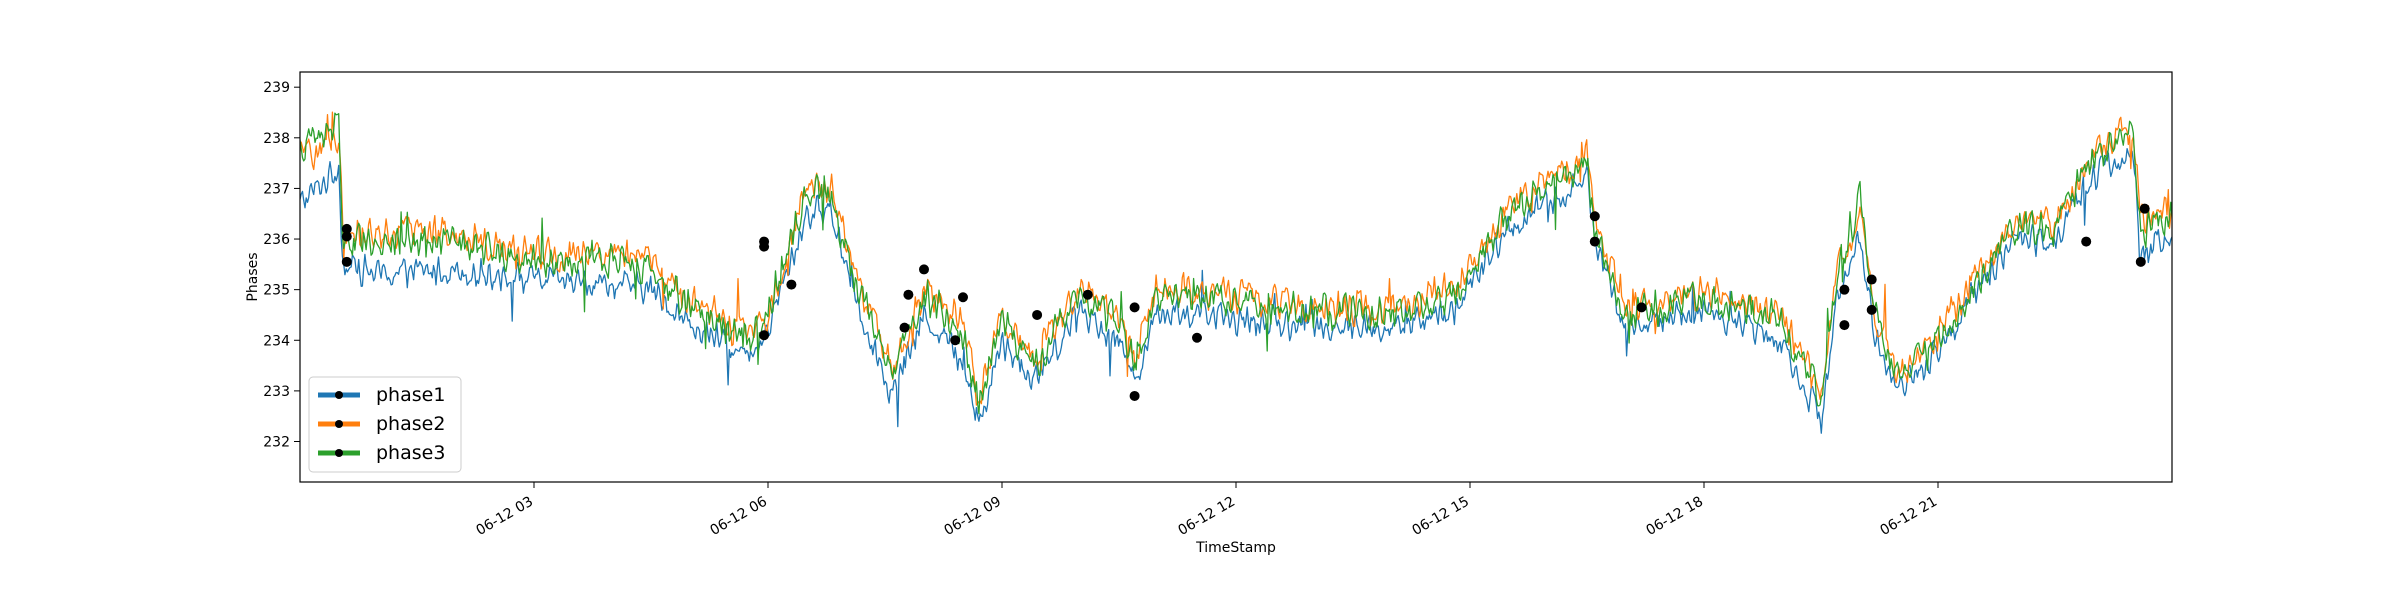  Describe the element at coordinates (339, 424) in the screenshot. I see `legend-marker-phase2` at that location.